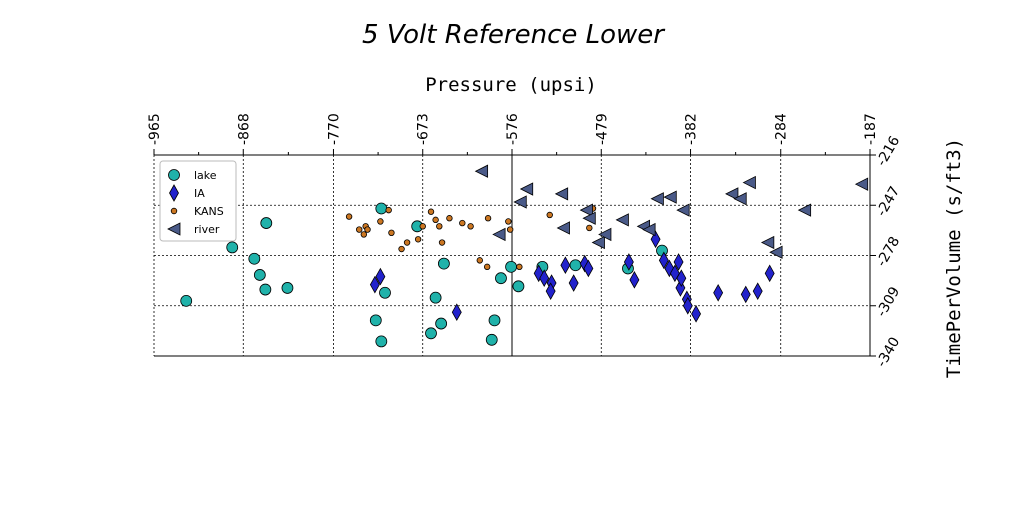  Describe the element at coordinates (155, 129) in the screenshot. I see `x-tick-label: -965` at that location.